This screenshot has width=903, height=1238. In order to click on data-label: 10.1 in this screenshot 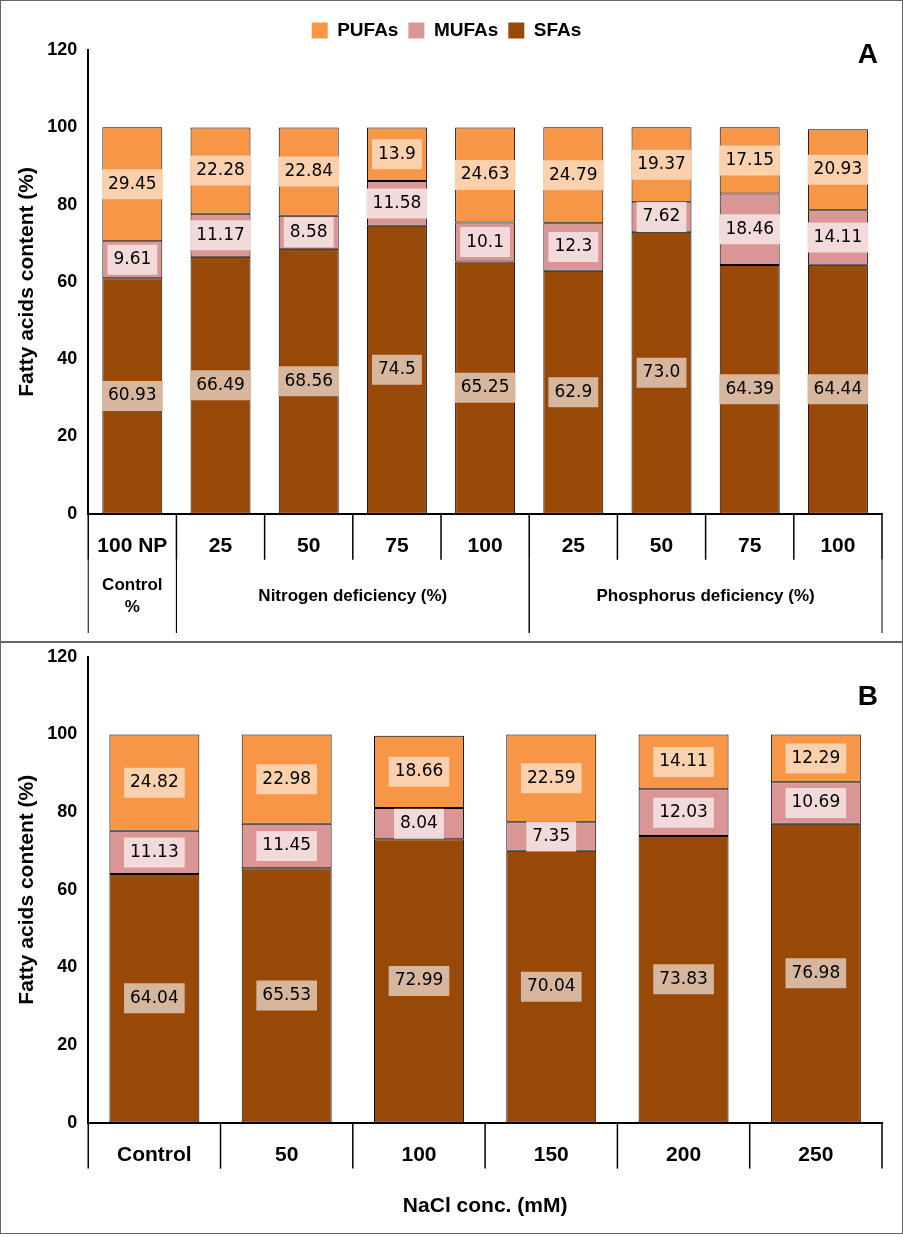, I will do `click(485, 240)`.